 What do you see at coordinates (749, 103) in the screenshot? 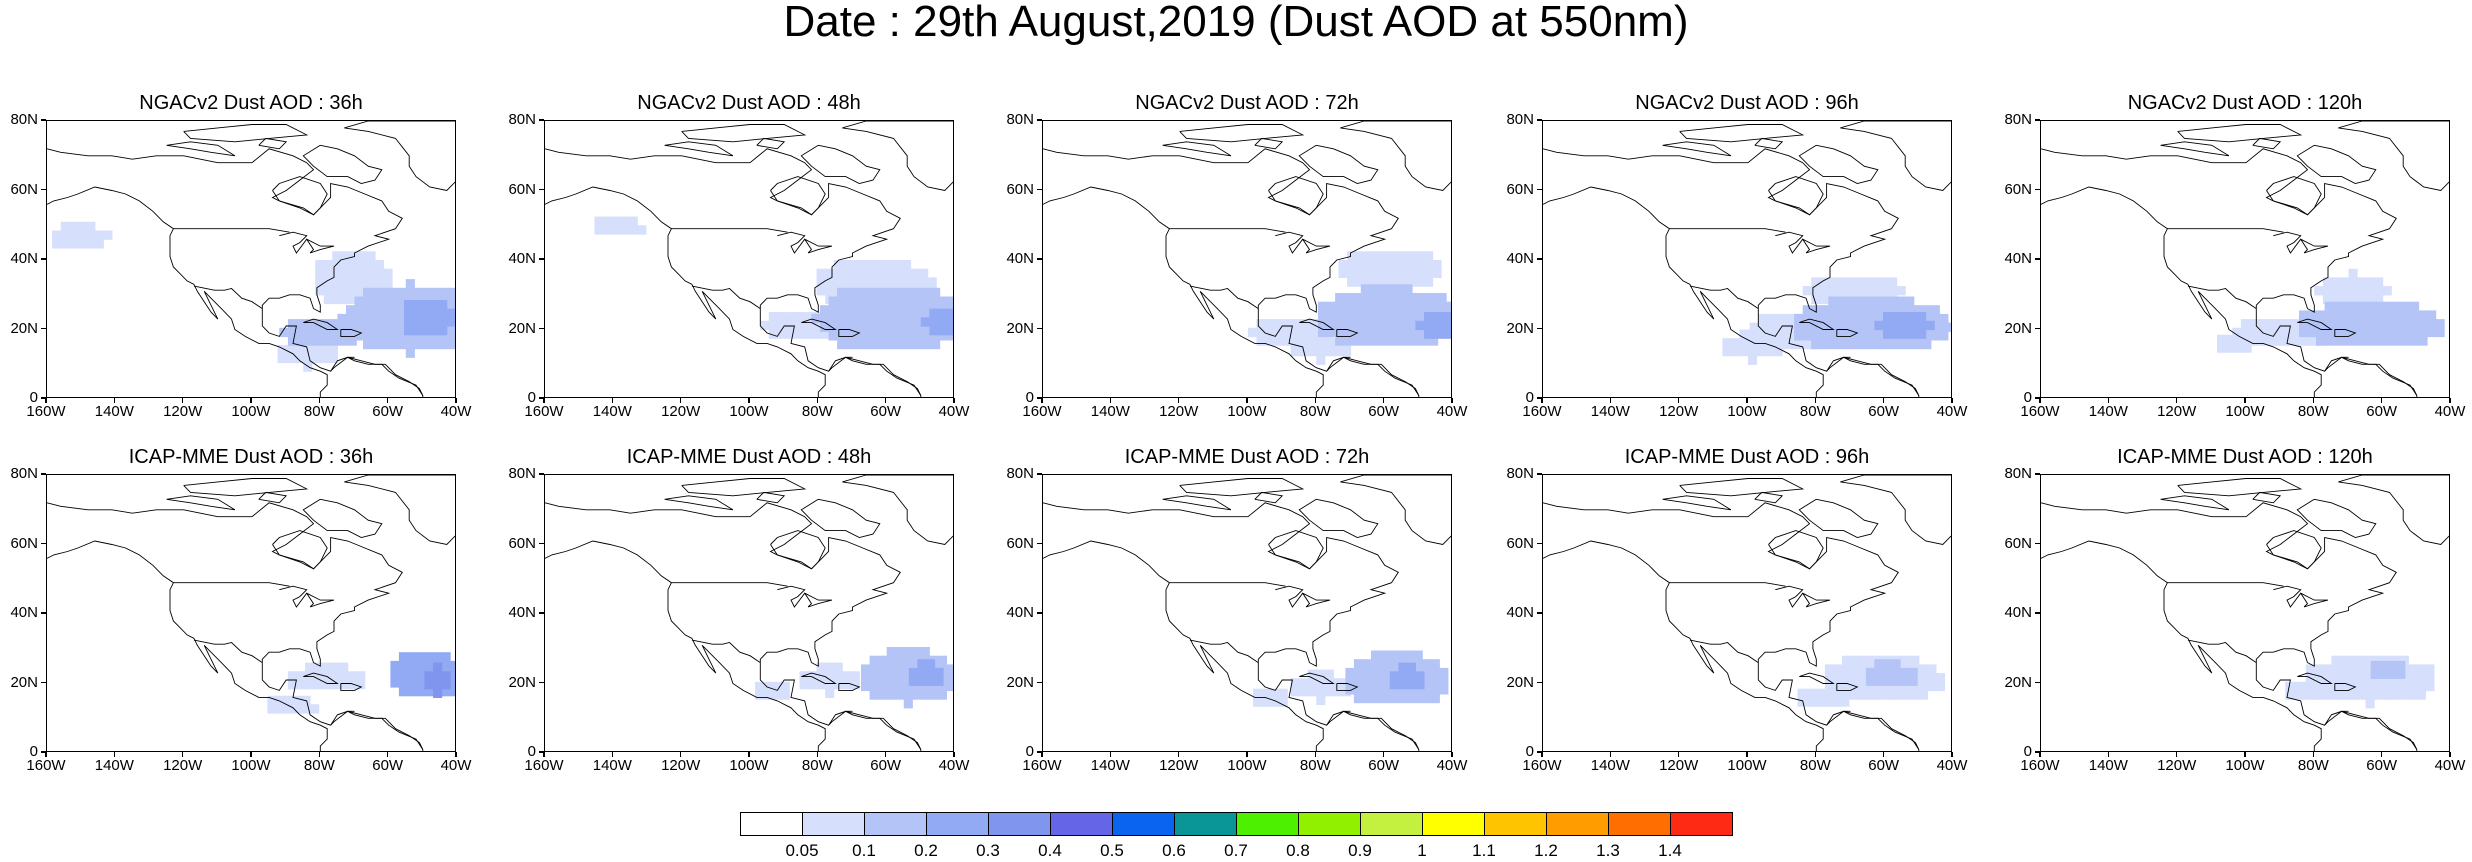
I see `panel-title: NGACv2 Dust AOD : 48h` at bounding box center [749, 103].